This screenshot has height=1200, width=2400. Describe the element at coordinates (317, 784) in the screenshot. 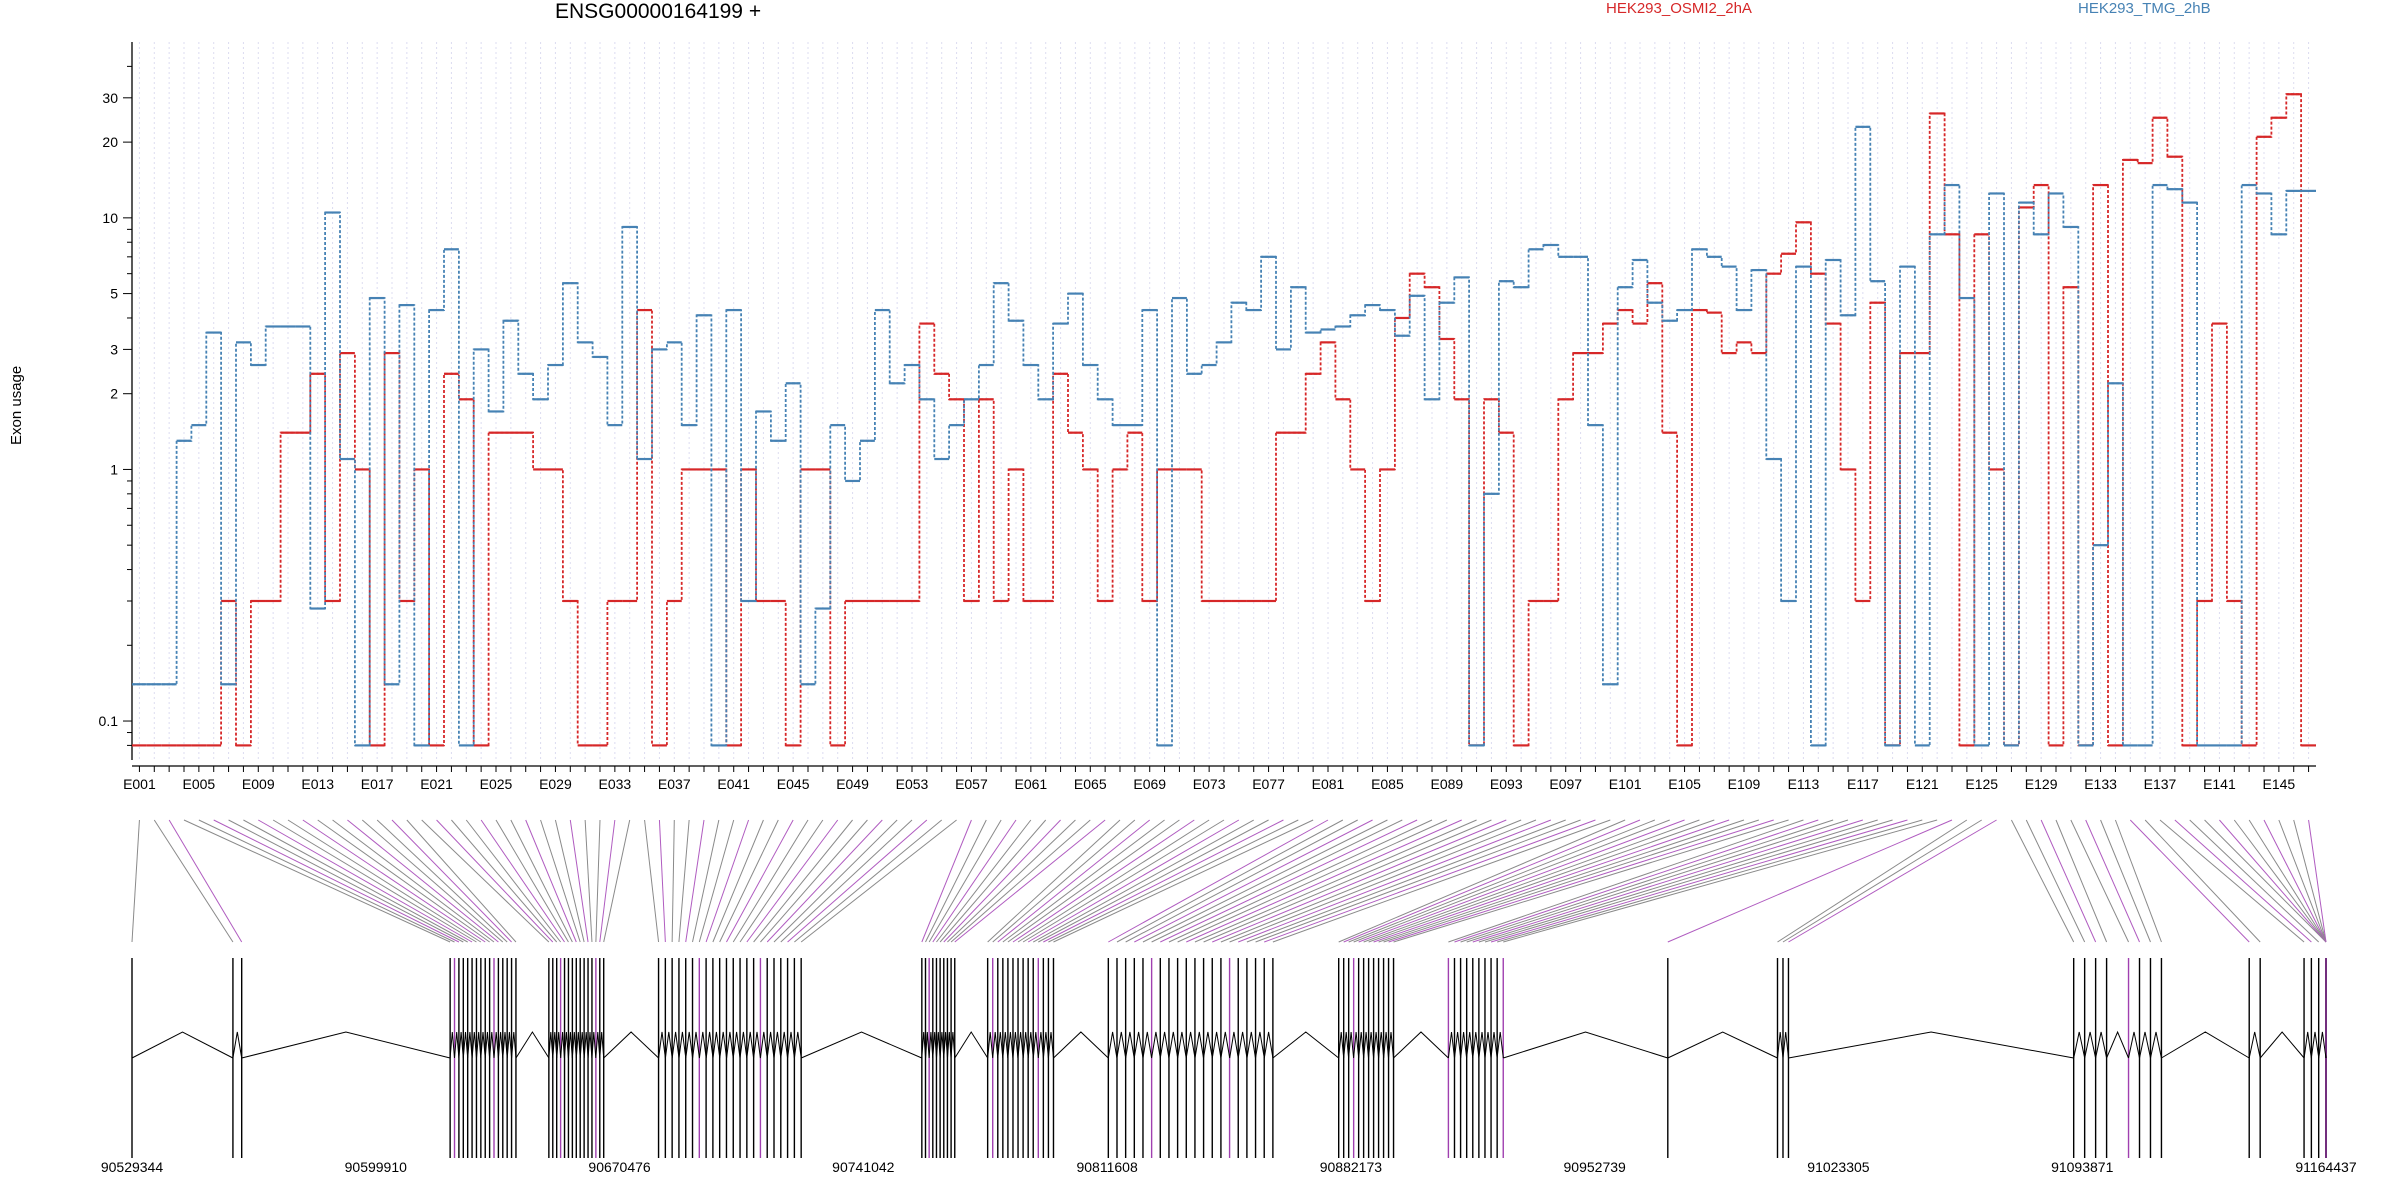

I see `x-tick-label: E013` at that location.